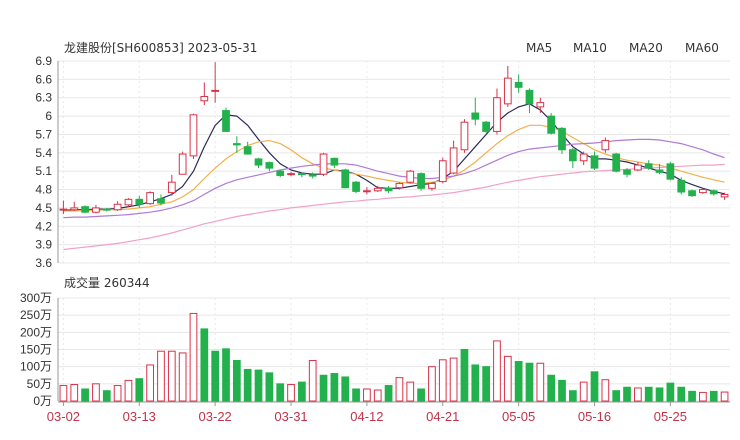  What do you see at coordinates (43, 171) in the screenshot?
I see `price-tick-label: 5.1` at bounding box center [43, 171].